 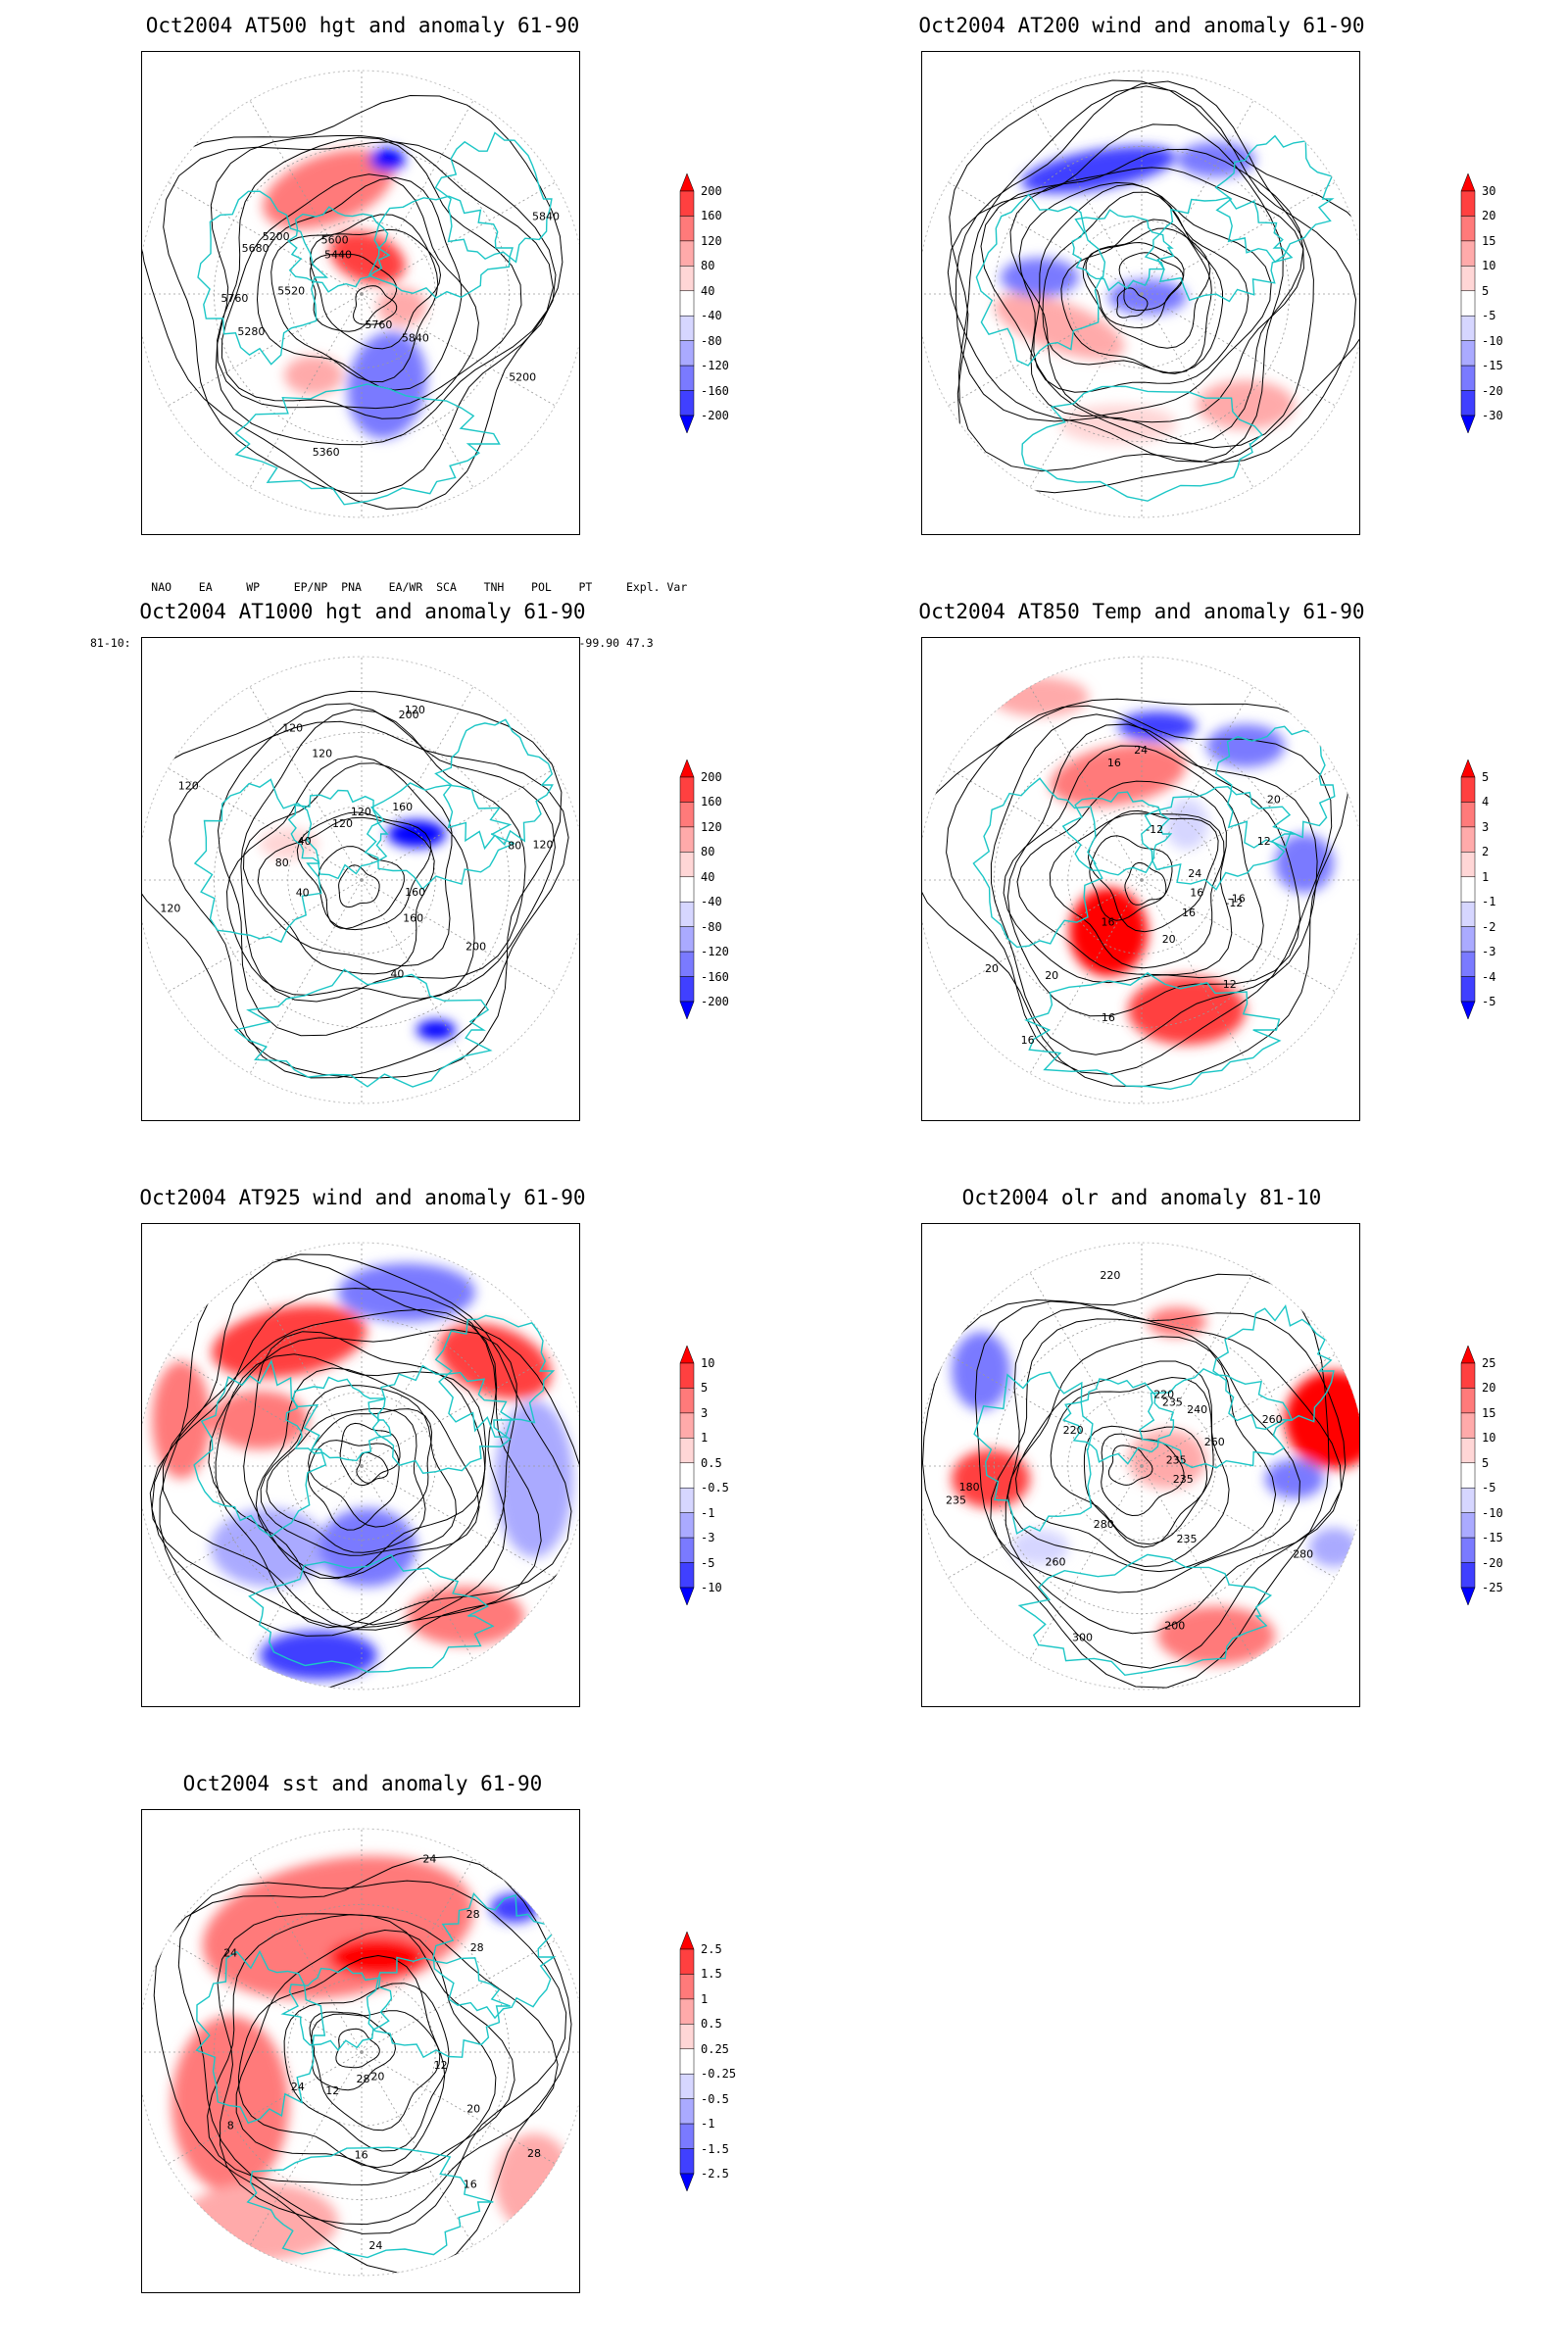 I want to click on colorbar-swatches, so click(x=687, y=890).